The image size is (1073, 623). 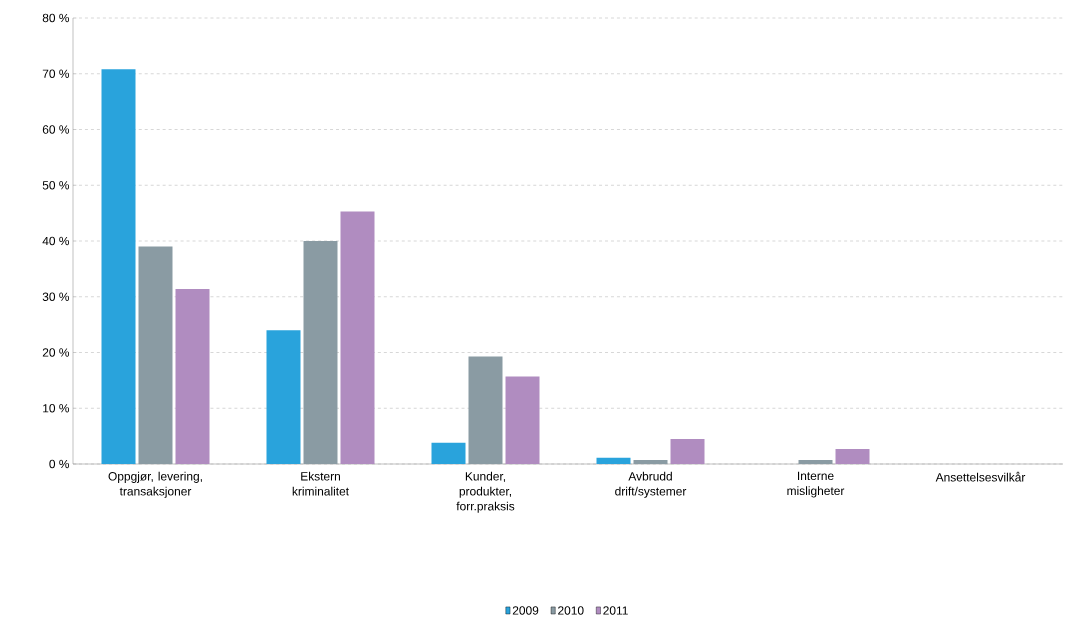 What do you see at coordinates (56, 241) in the screenshot?
I see `y-tick-label: 40 %` at bounding box center [56, 241].